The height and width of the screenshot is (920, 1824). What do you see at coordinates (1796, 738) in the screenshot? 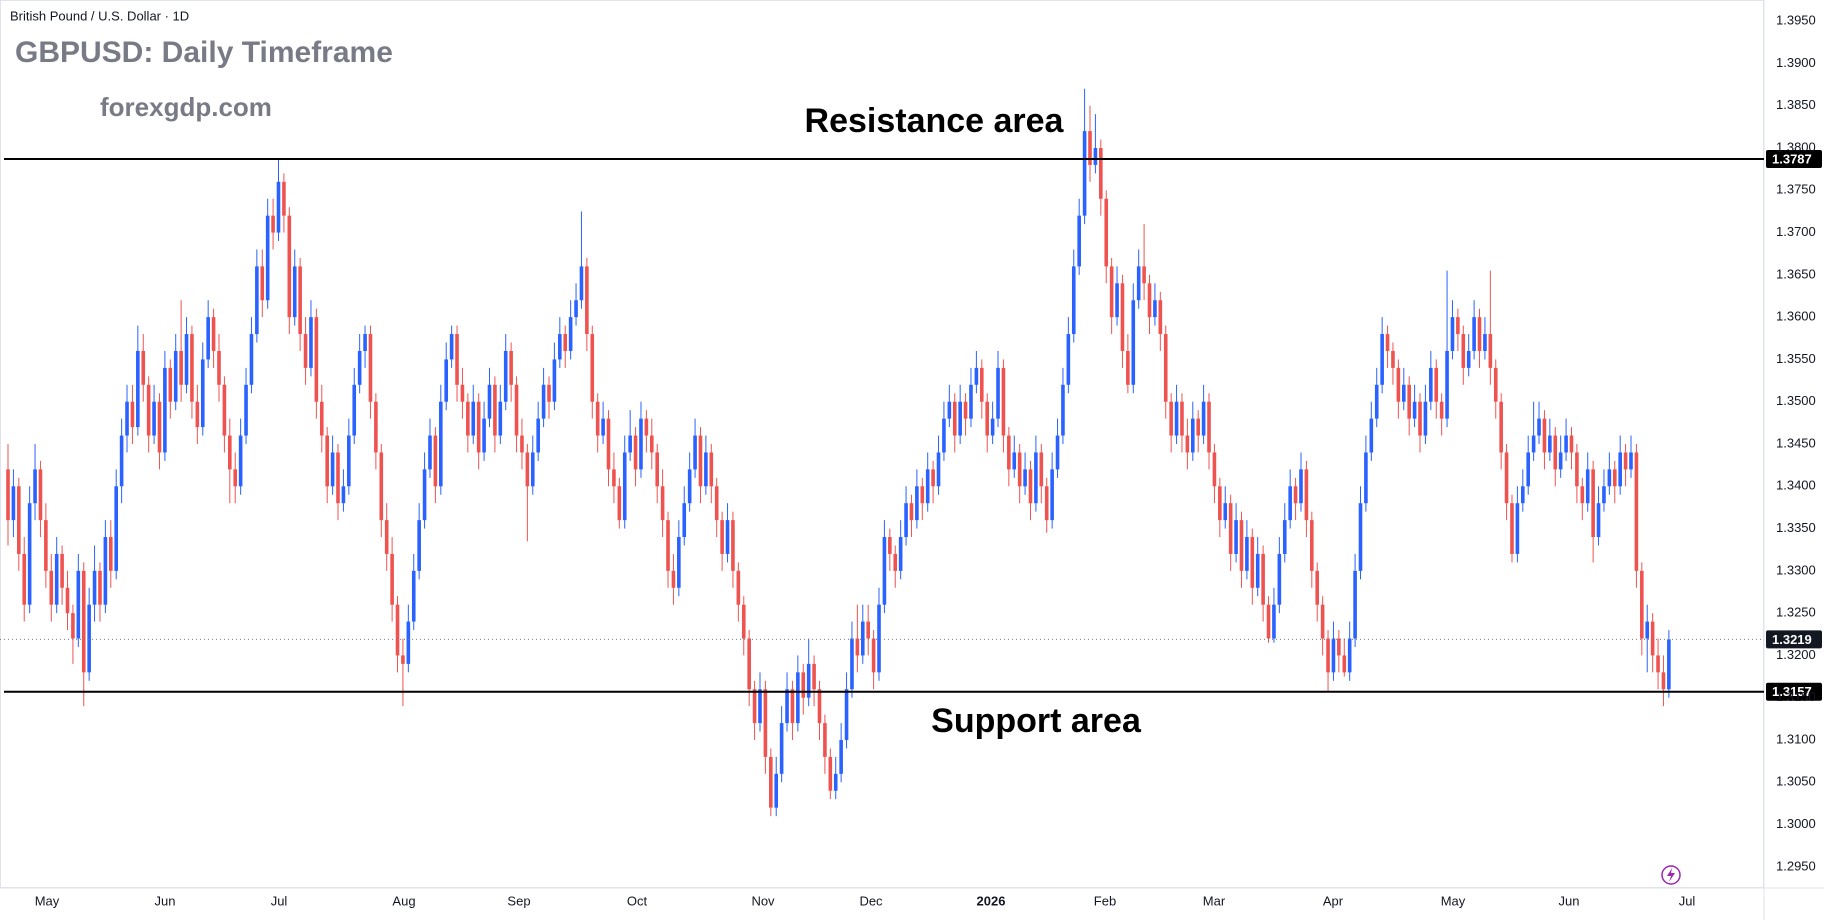
I see `y-tick-label: 1.3100` at bounding box center [1796, 738].